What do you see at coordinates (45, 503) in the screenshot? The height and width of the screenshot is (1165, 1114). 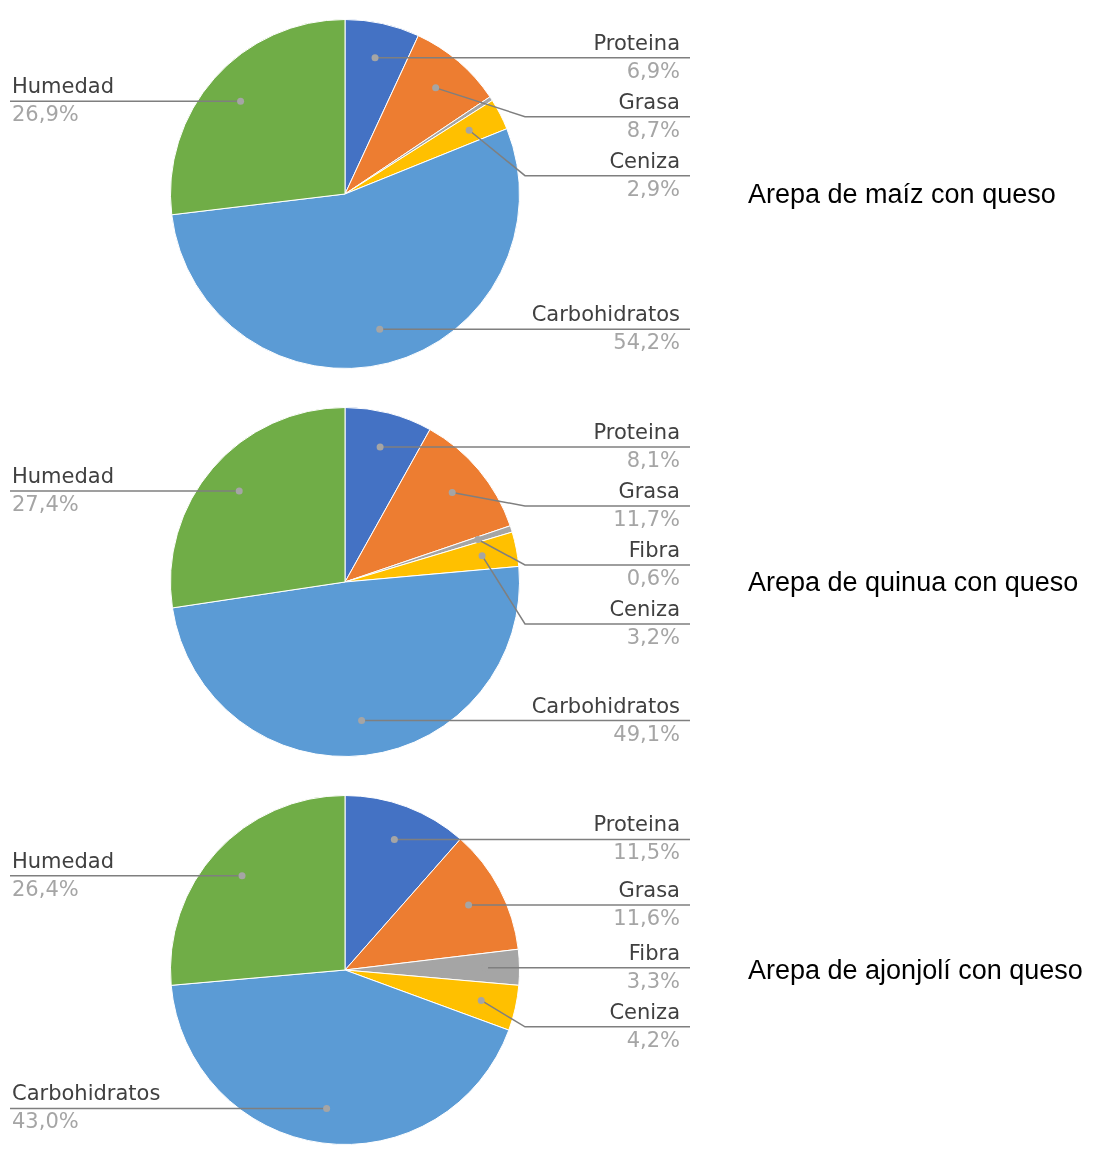 I see `data-label: 27,4%` at bounding box center [45, 503].